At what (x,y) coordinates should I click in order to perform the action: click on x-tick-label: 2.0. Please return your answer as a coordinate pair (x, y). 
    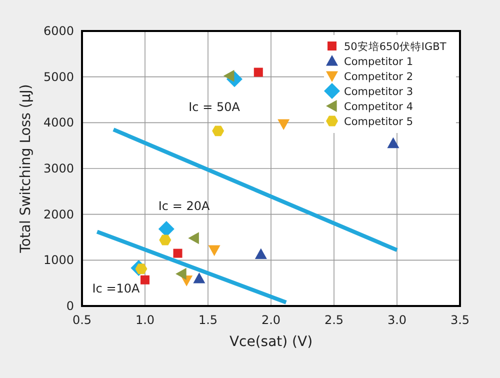
    Looking at the image, I should click on (271, 320).